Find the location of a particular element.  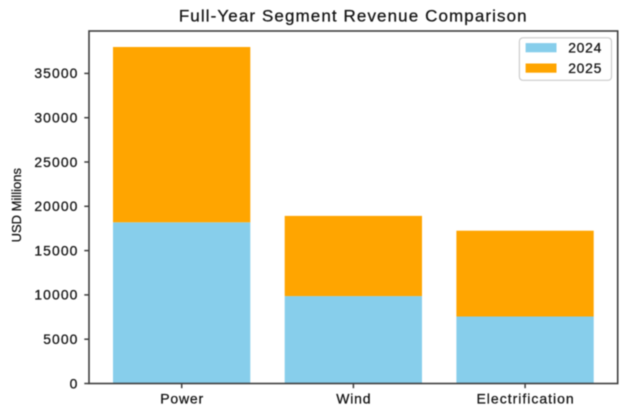

svg-text: Wind is located at coordinates (353, 398).